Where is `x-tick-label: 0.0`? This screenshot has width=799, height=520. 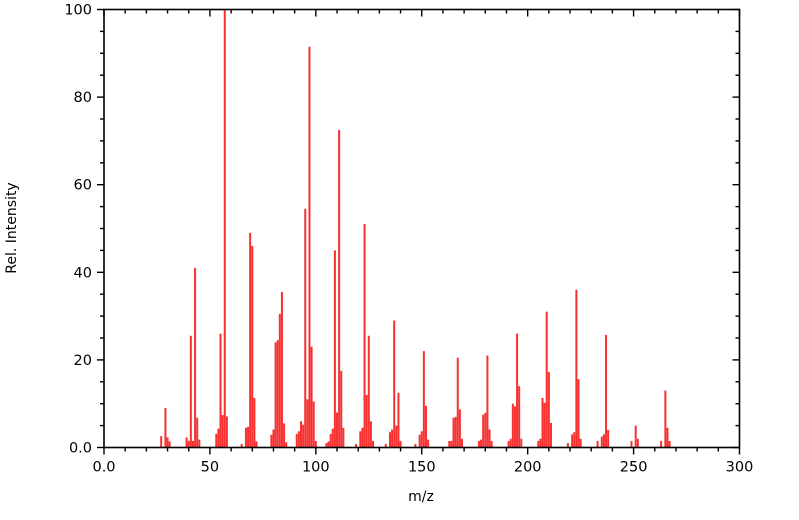 x-tick-label: 0.0 is located at coordinates (103, 468).